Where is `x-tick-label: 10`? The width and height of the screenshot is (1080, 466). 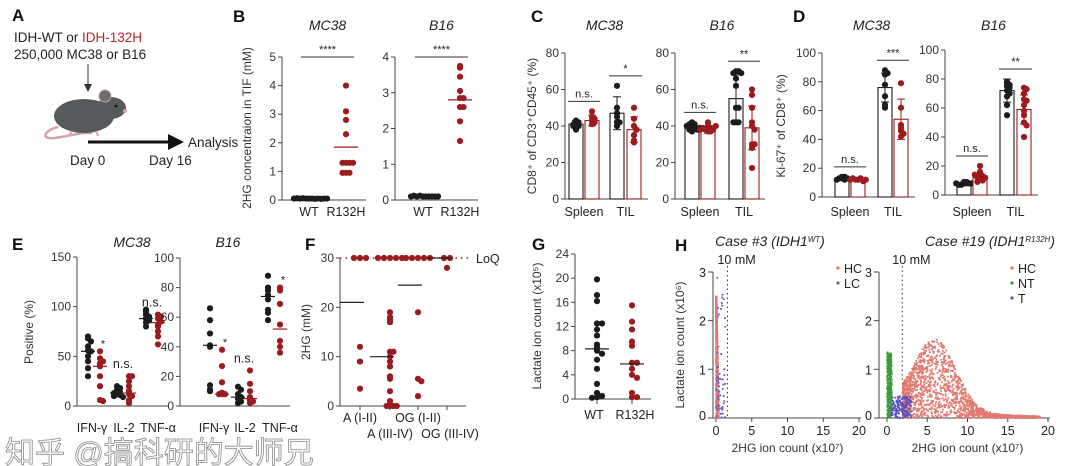 x-tick-label: 10 is located at coordinates (788, 431).